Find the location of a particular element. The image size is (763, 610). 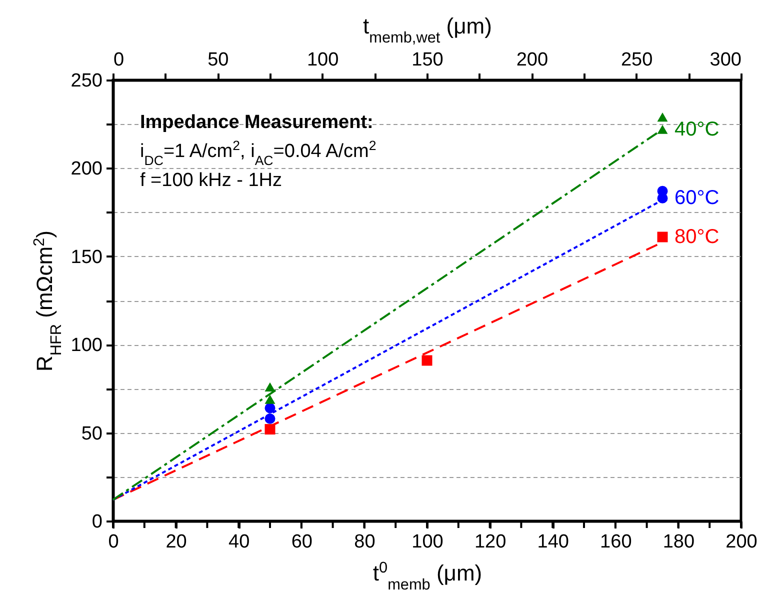

x-tick-label: 60 is located at coordinates (301, 542).